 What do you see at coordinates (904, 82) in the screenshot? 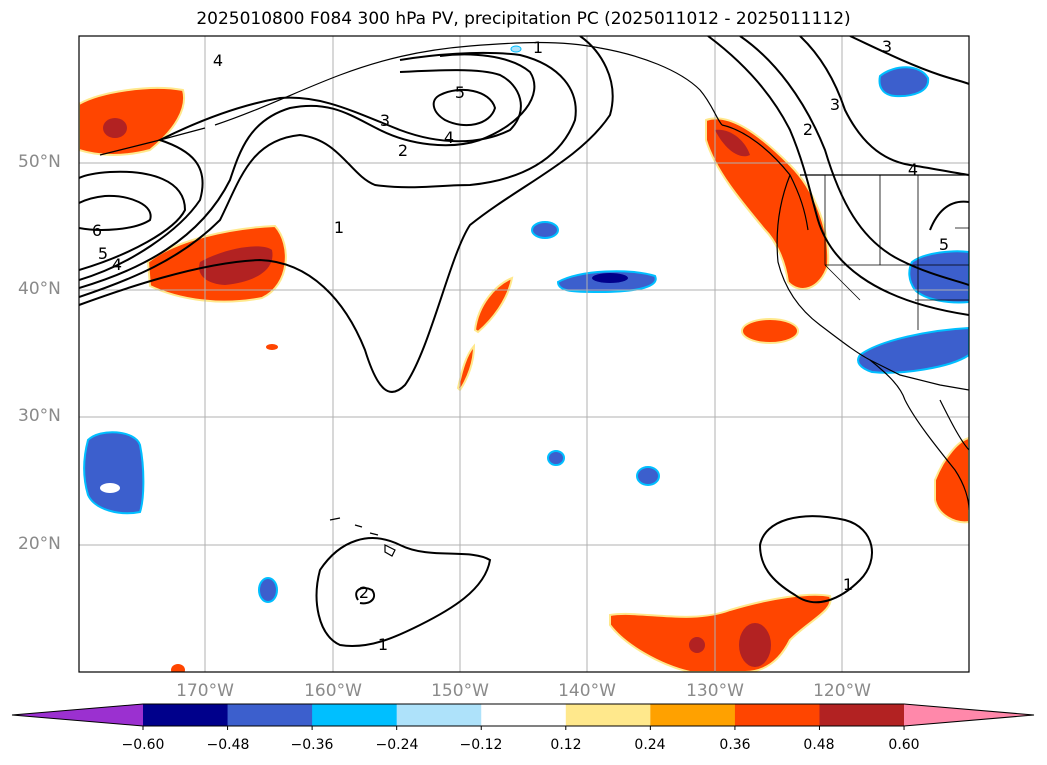
I see `precip-neg-ne` at bounding box center [904, 82].